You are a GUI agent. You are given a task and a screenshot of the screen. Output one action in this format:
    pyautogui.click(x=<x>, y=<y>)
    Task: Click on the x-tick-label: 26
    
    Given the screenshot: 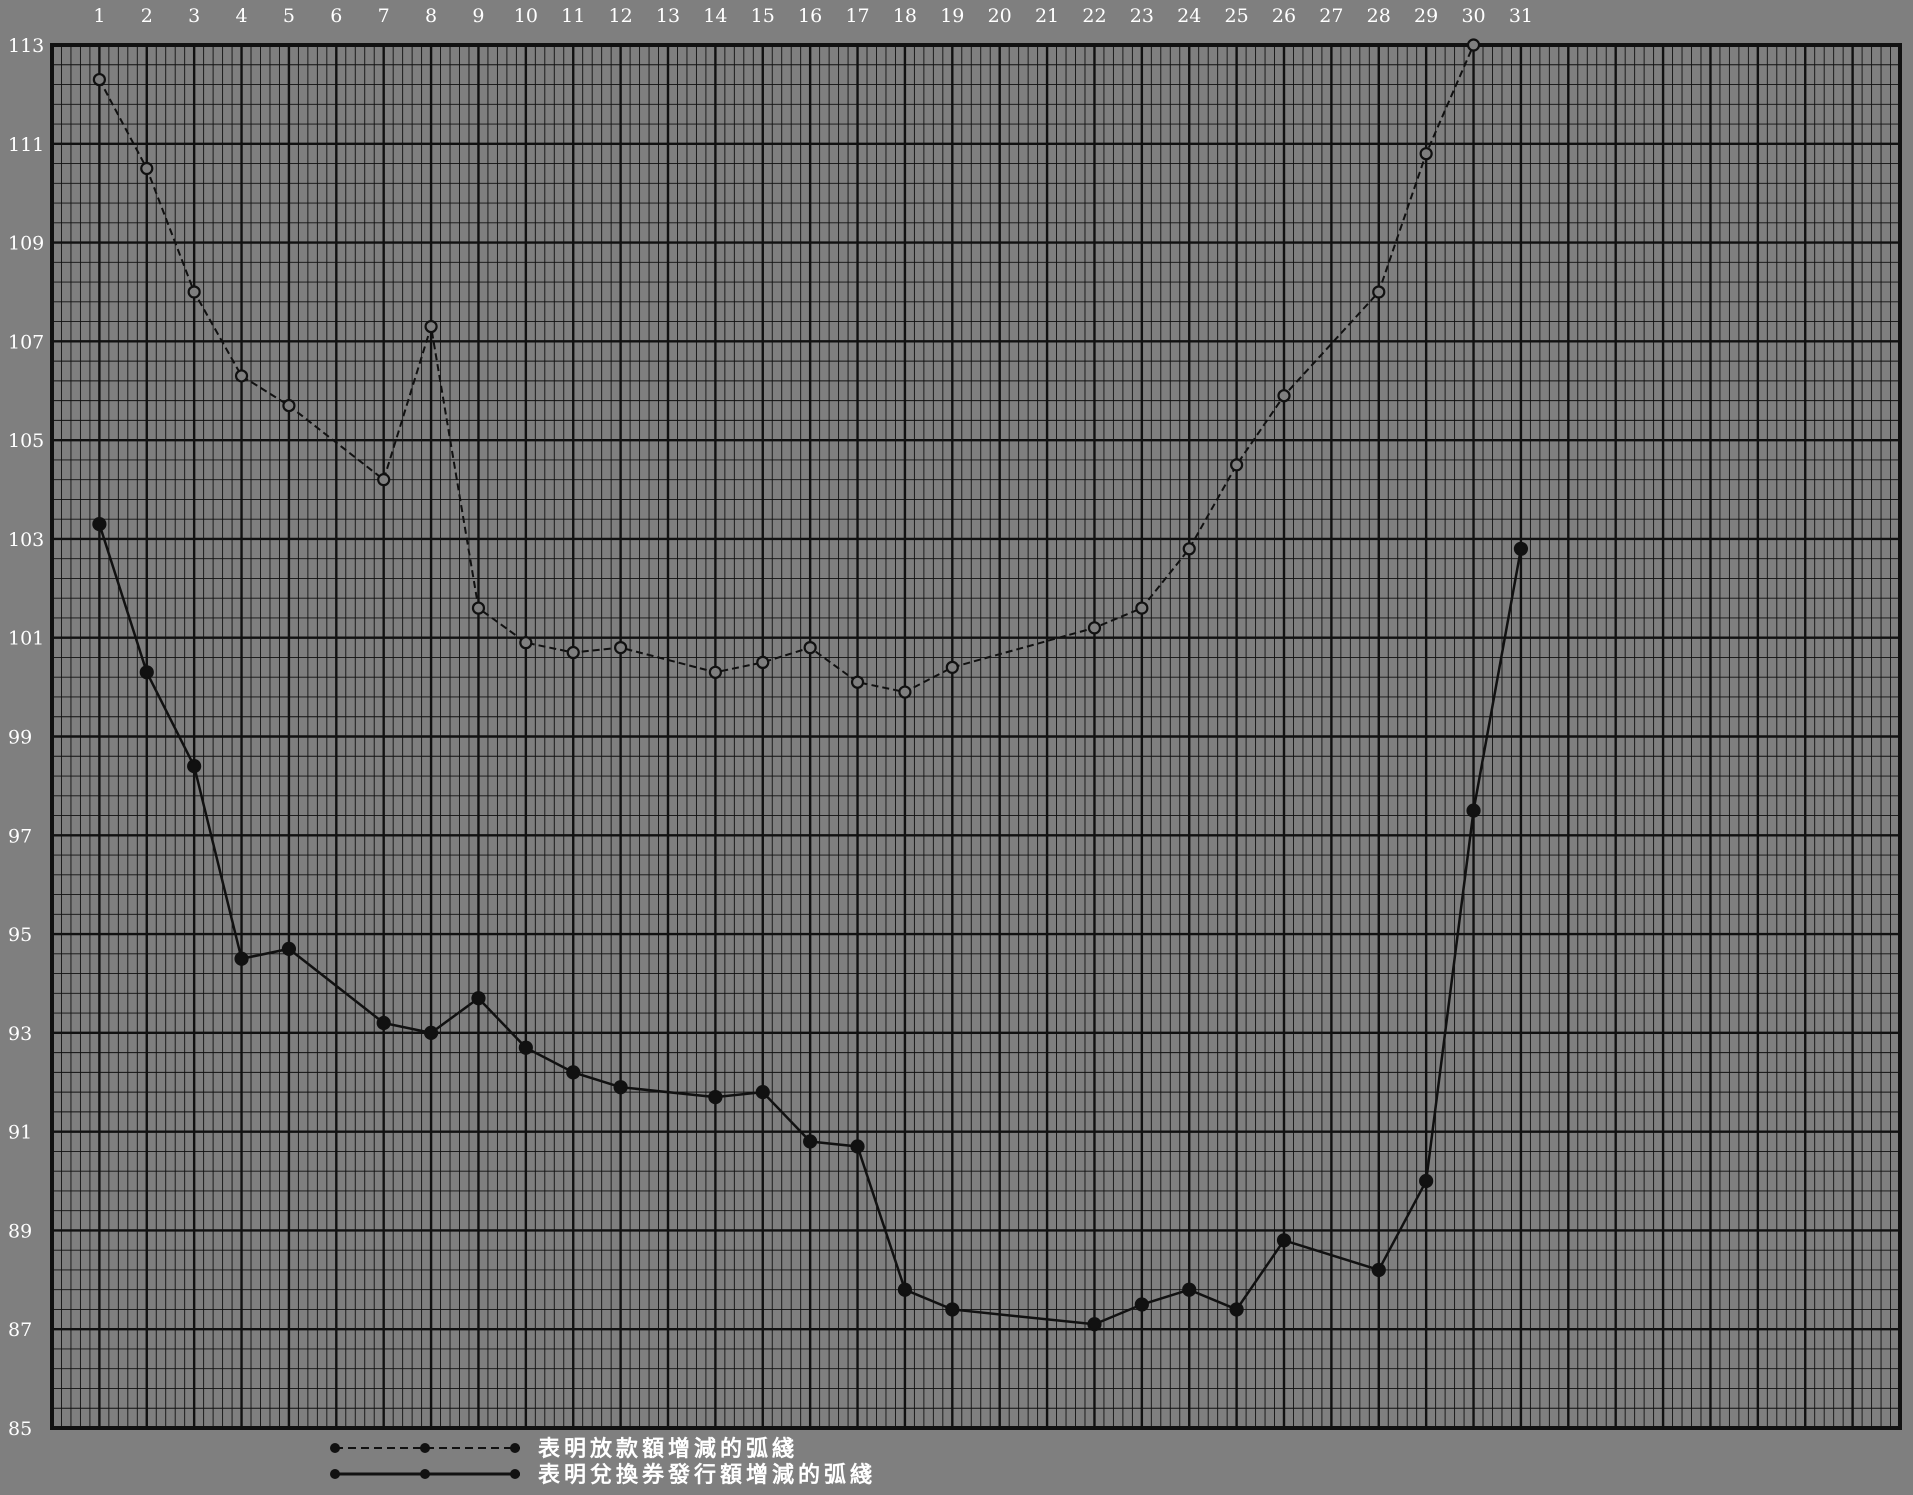 What is the action you would take?
    pyautogui.click(x=1284, y=16)
    